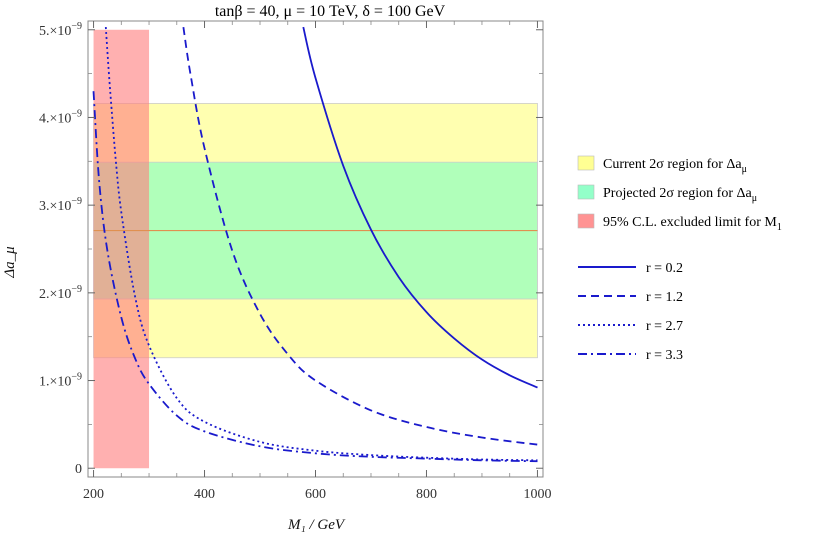 The image size is (817, 534). I want to click on y-tick-label: 0, so click(78, 469).